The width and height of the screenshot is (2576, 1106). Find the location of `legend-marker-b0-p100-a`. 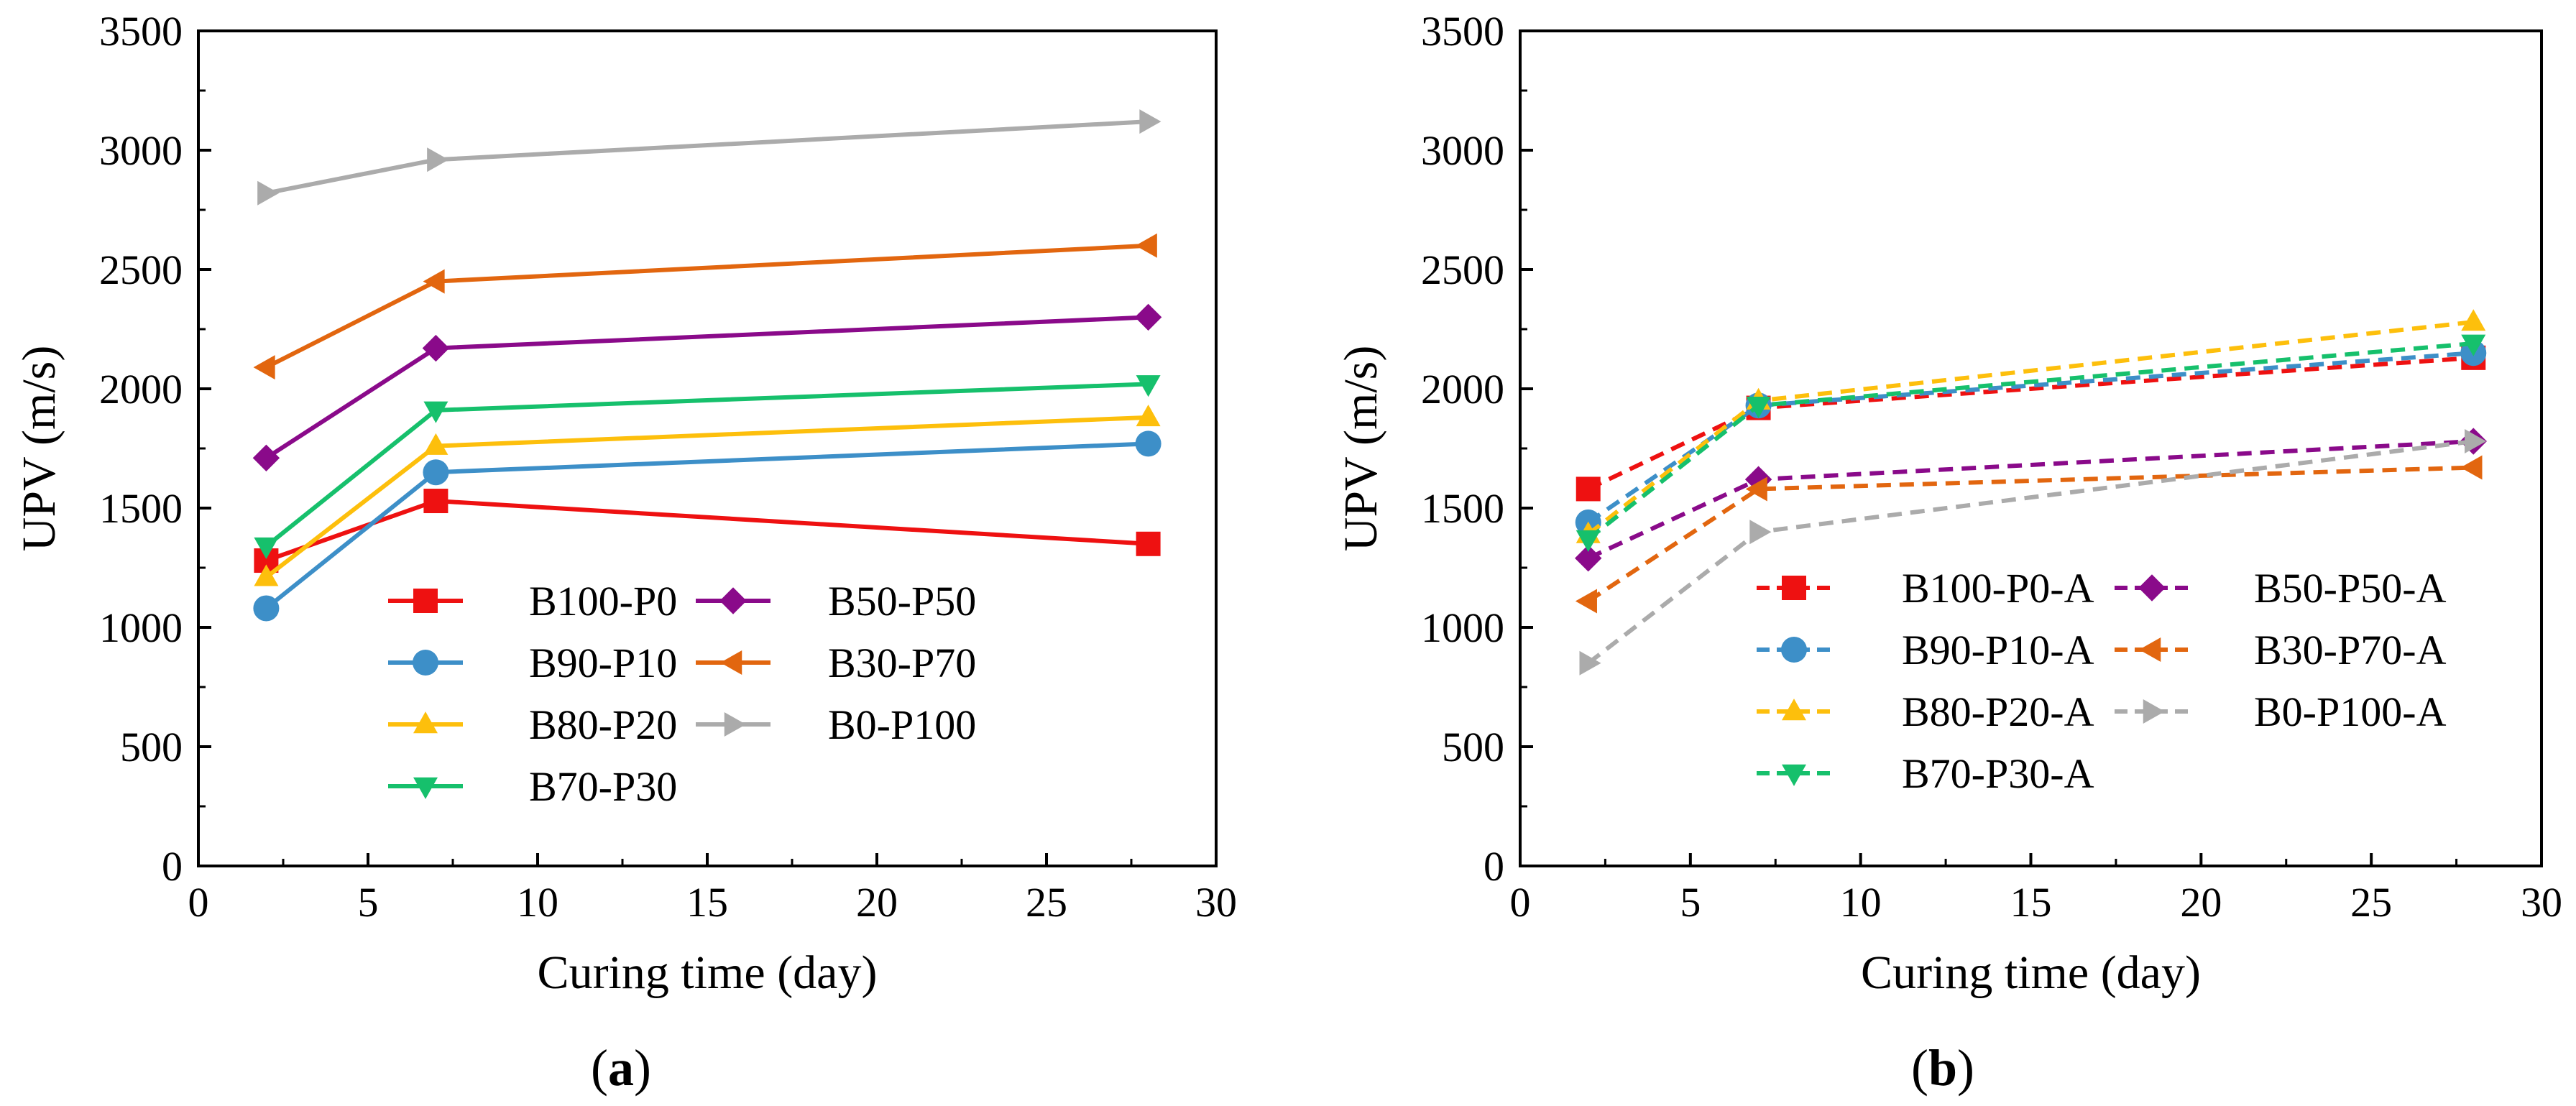

legend-marker-b0-p100-a is located at coordinates (2154, 711).